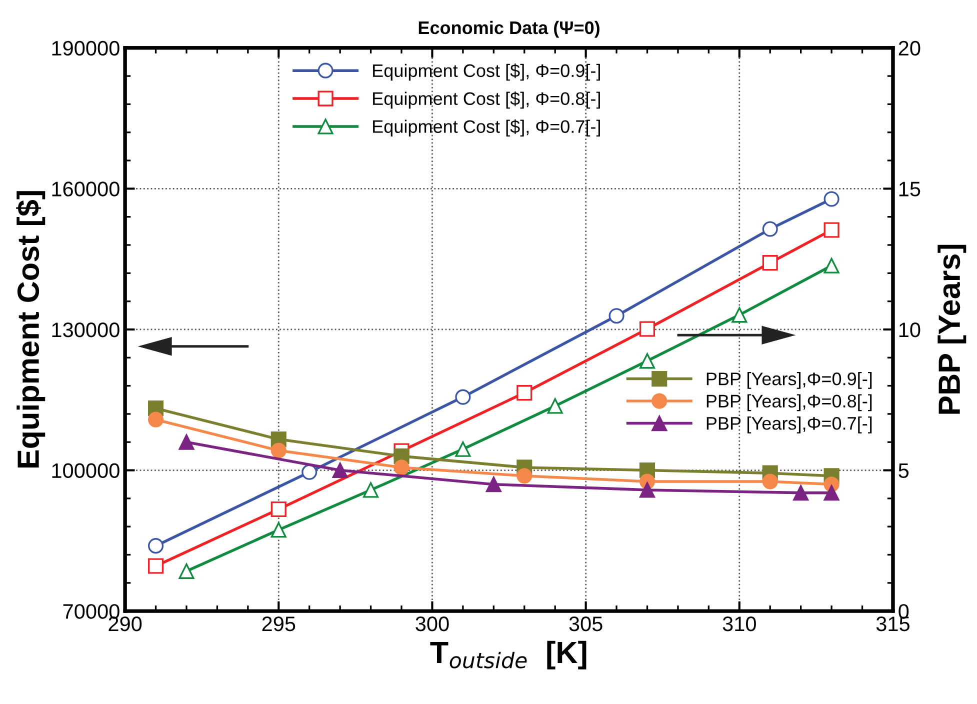 The width and height of the screenshot is (977, 704). I want to click on x-tick-label: 295, so click(279, 624).